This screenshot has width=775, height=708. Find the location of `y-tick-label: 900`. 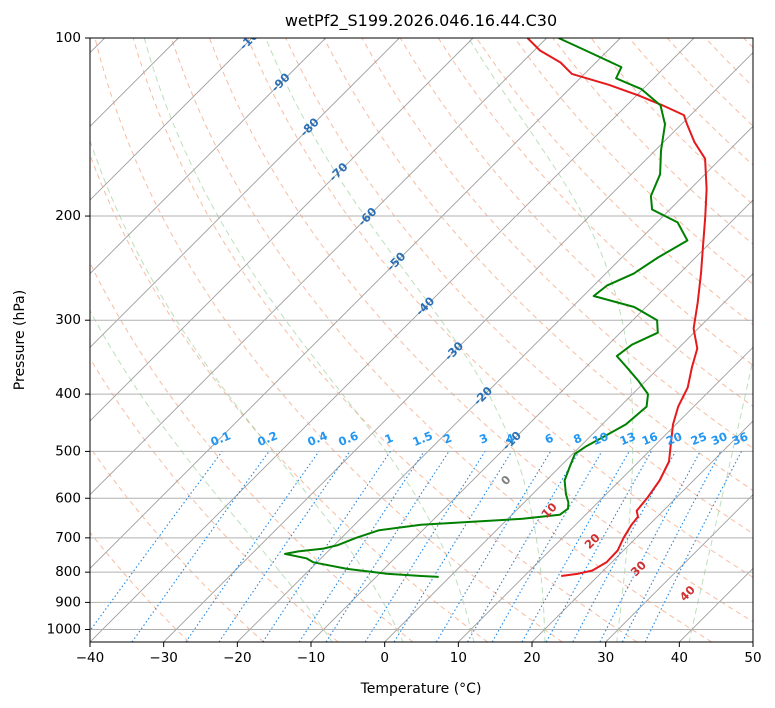

y-tick-label: 900 is located at coordinates (68, 602).